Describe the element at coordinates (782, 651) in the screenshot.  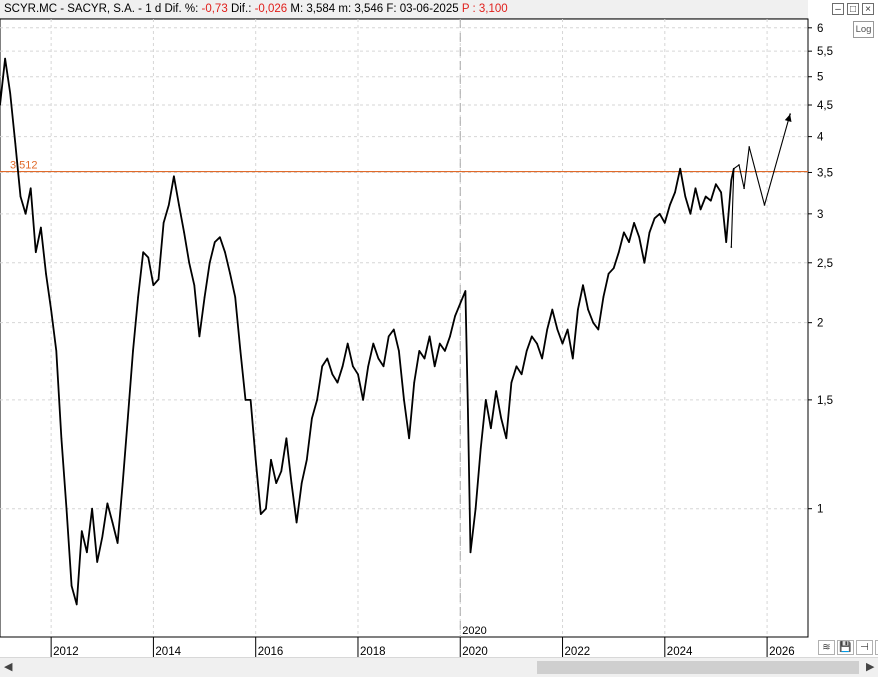
I see `x-tick-label: 2026` at that location.